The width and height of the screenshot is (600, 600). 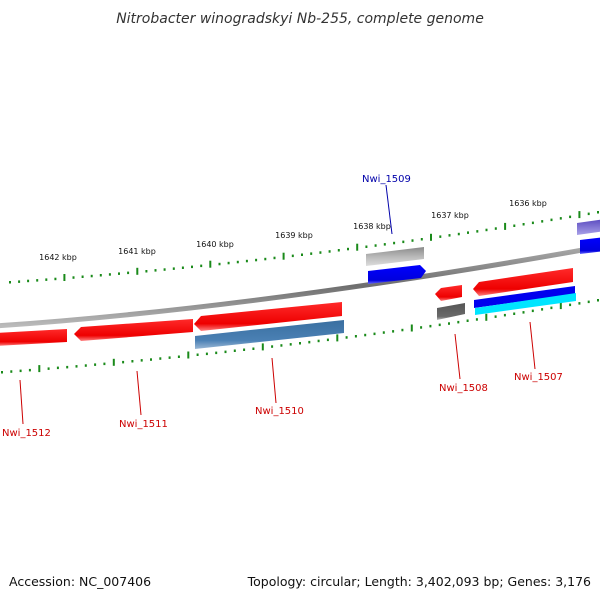 I want to click on gene-feature-nwi-1507-cyan, so click(x=525, y=304).